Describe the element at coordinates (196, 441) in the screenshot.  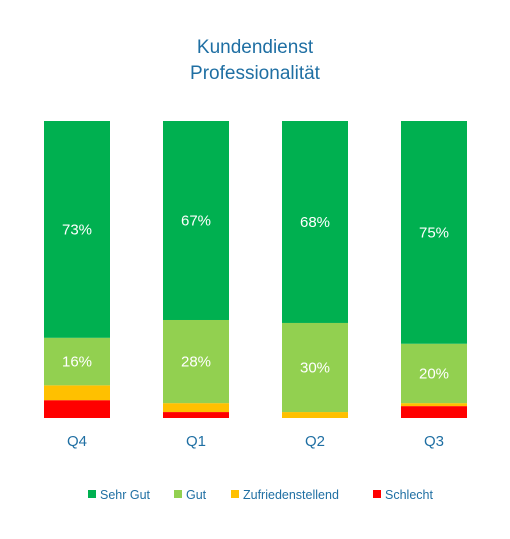
I see `category-label-q1: Q1` at that location.